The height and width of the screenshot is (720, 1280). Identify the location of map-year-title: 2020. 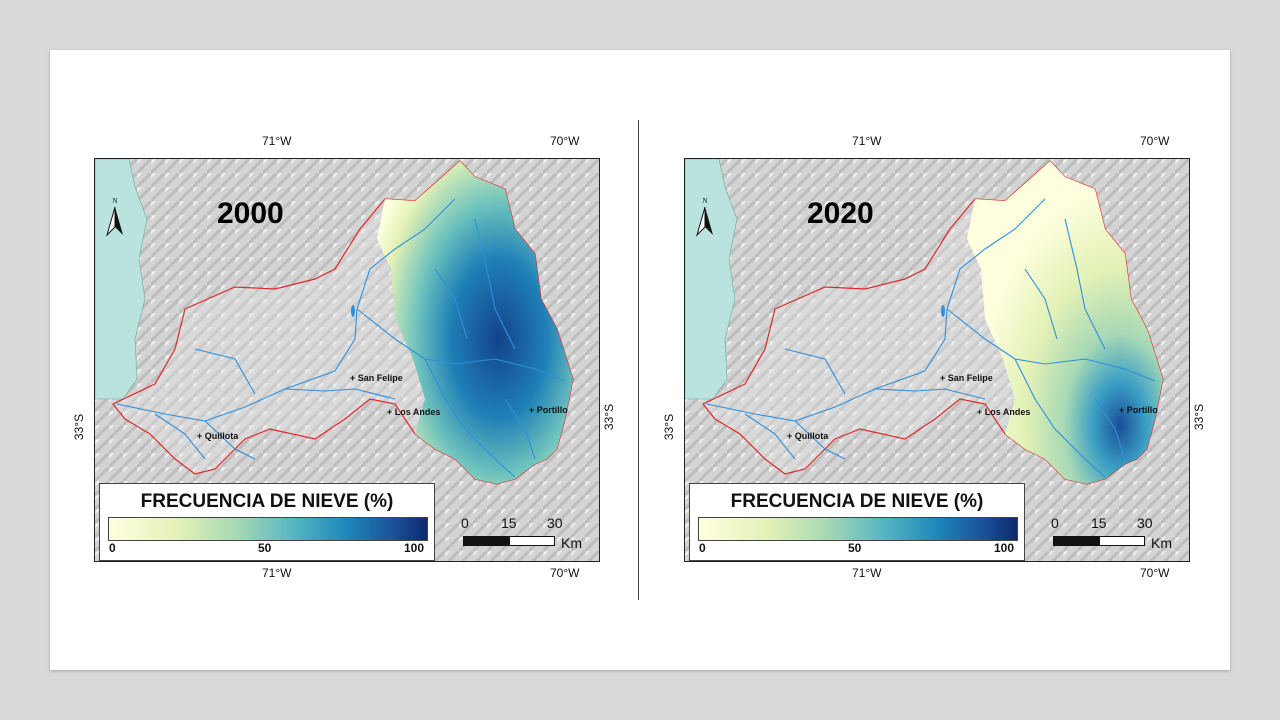
(840, 213).